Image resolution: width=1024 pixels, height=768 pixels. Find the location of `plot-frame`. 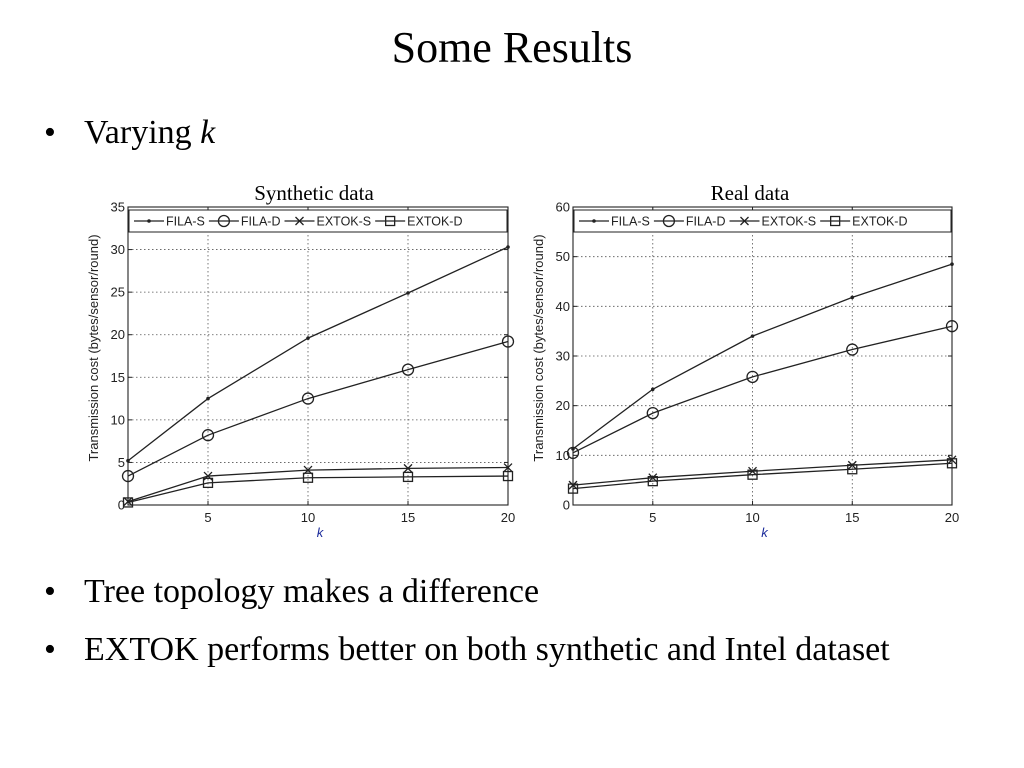

plot-frame is located at coordinates (318, 356).